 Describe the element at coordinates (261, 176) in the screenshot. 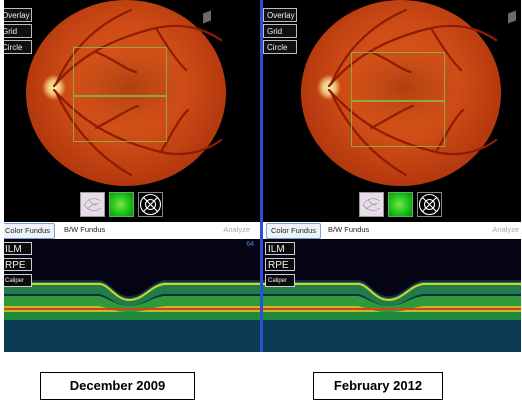

I see `panel-divider` at that location.